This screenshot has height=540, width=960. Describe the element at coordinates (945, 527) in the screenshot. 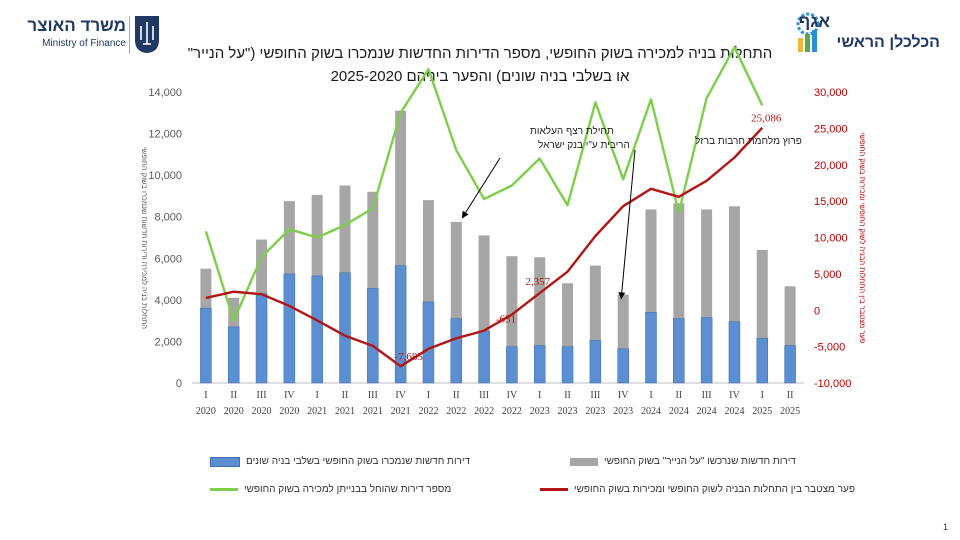

I see `page-number: 1` at that location.